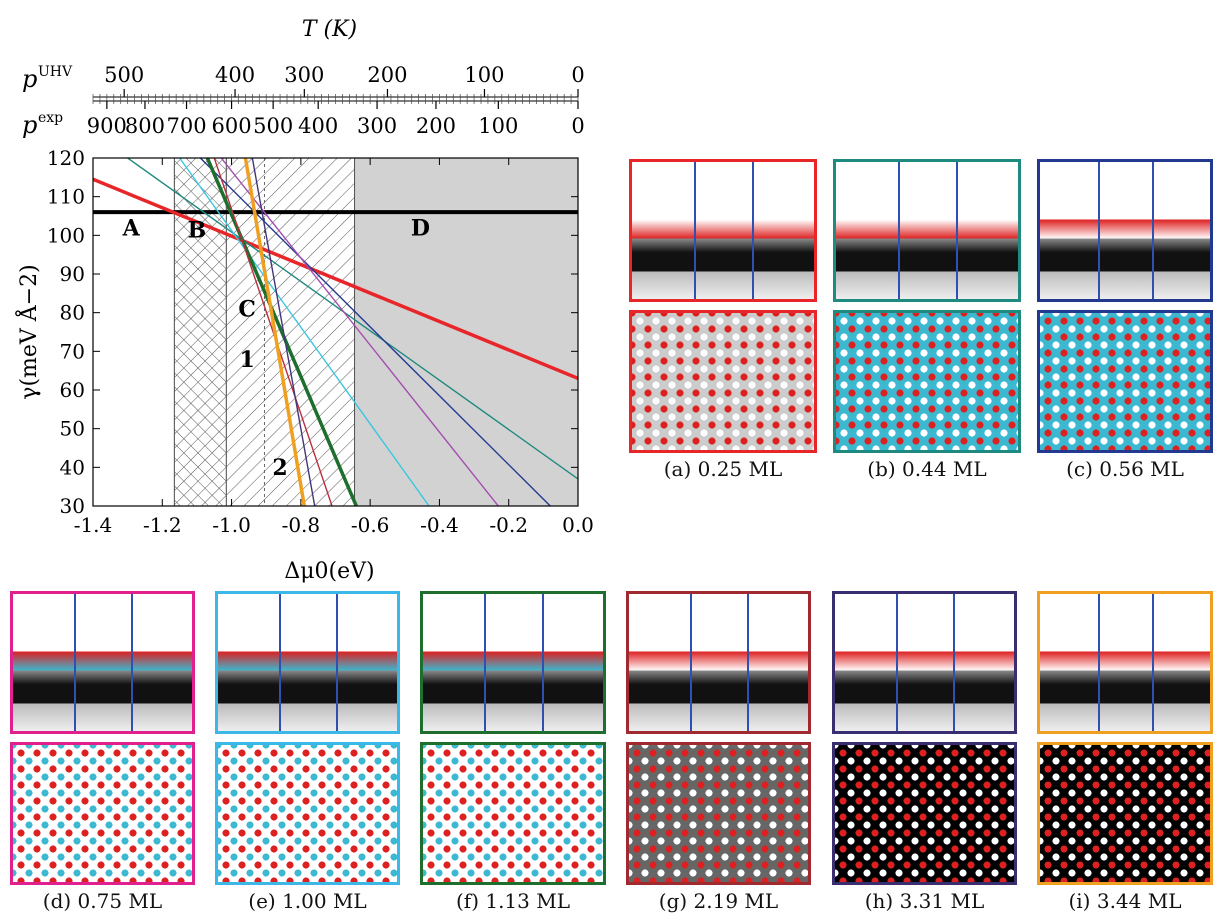  What do you see at coordinates (273, 126) in the screenshot?
I see `exp-tick-label: 500` at bounding box center [273, 126].